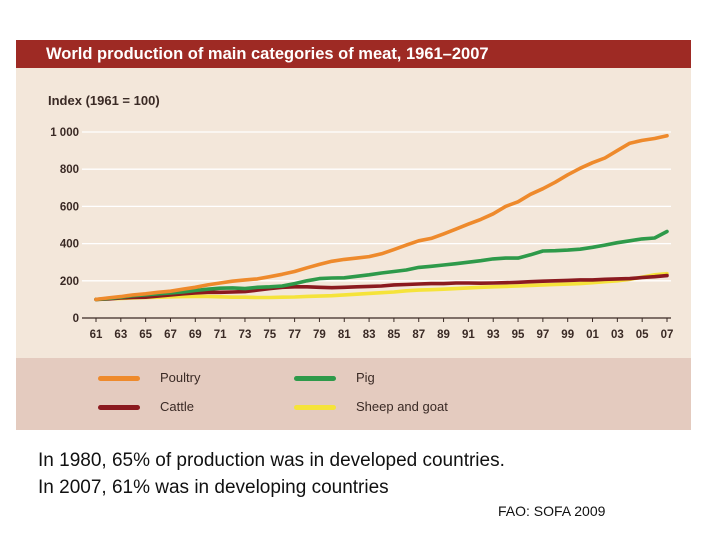 Image resolution: width=728 pixels, height=546 pixels. Describe the element at coordinates (443, 335) in the screenshot. I see `x-tick-label: 89` at that location.